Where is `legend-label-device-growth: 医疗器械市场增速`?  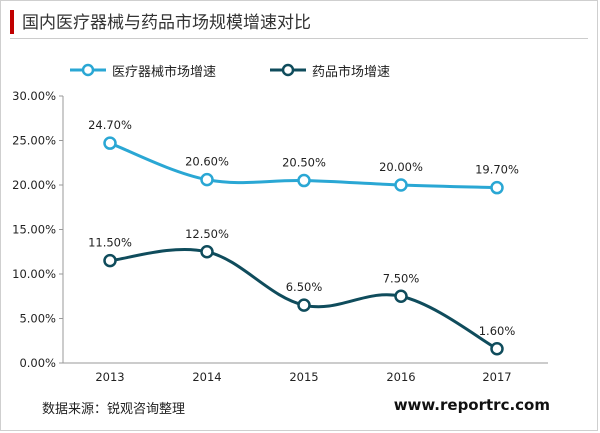 legend-label-device-growth: 医疗器械市场增速 is located at coordinates (164, 72).